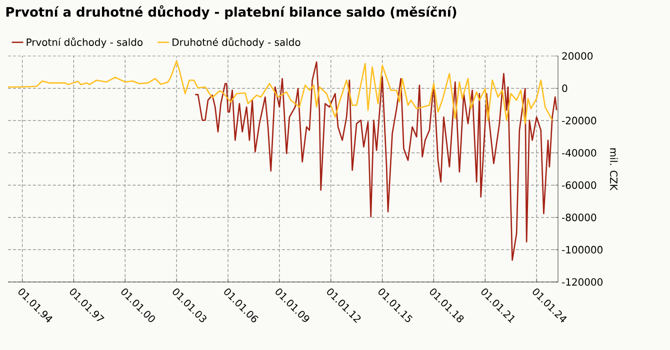  Describe the element at coordinates (582, 282) in the screenshot. I see `y-tick-label: -120000` at that location.